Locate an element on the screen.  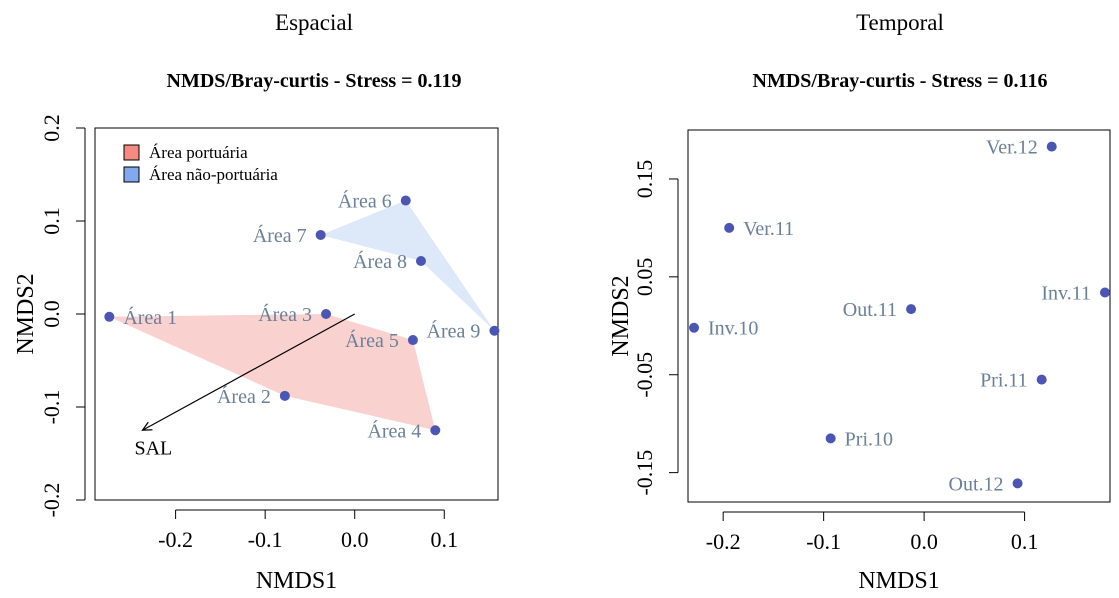
y-tick-label: 0.0 is located at coordinates (51, 314).